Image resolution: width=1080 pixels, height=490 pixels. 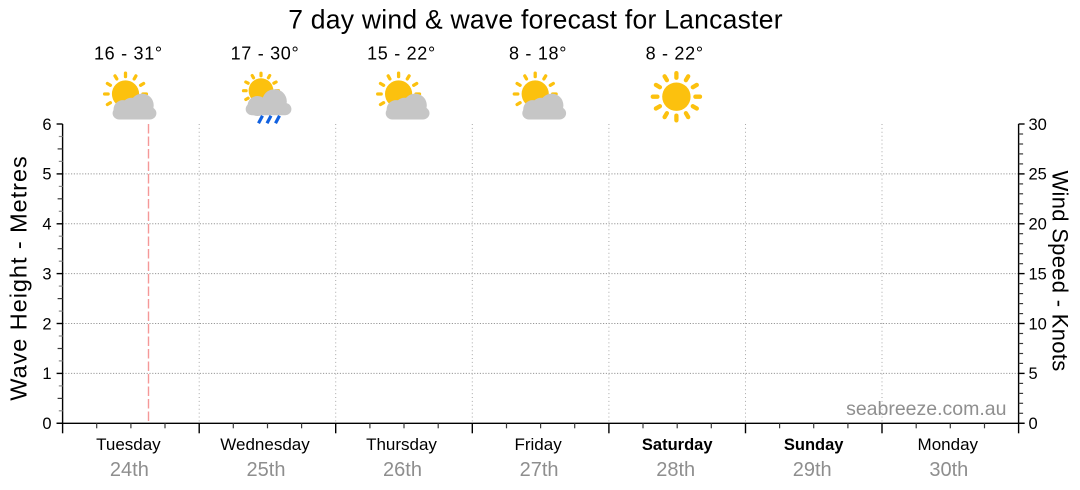 I want to click on svg-text:7 day wind & wave forecast for: 7 day wind & wave forecast for Lancaster, so click(x=535, y=20).